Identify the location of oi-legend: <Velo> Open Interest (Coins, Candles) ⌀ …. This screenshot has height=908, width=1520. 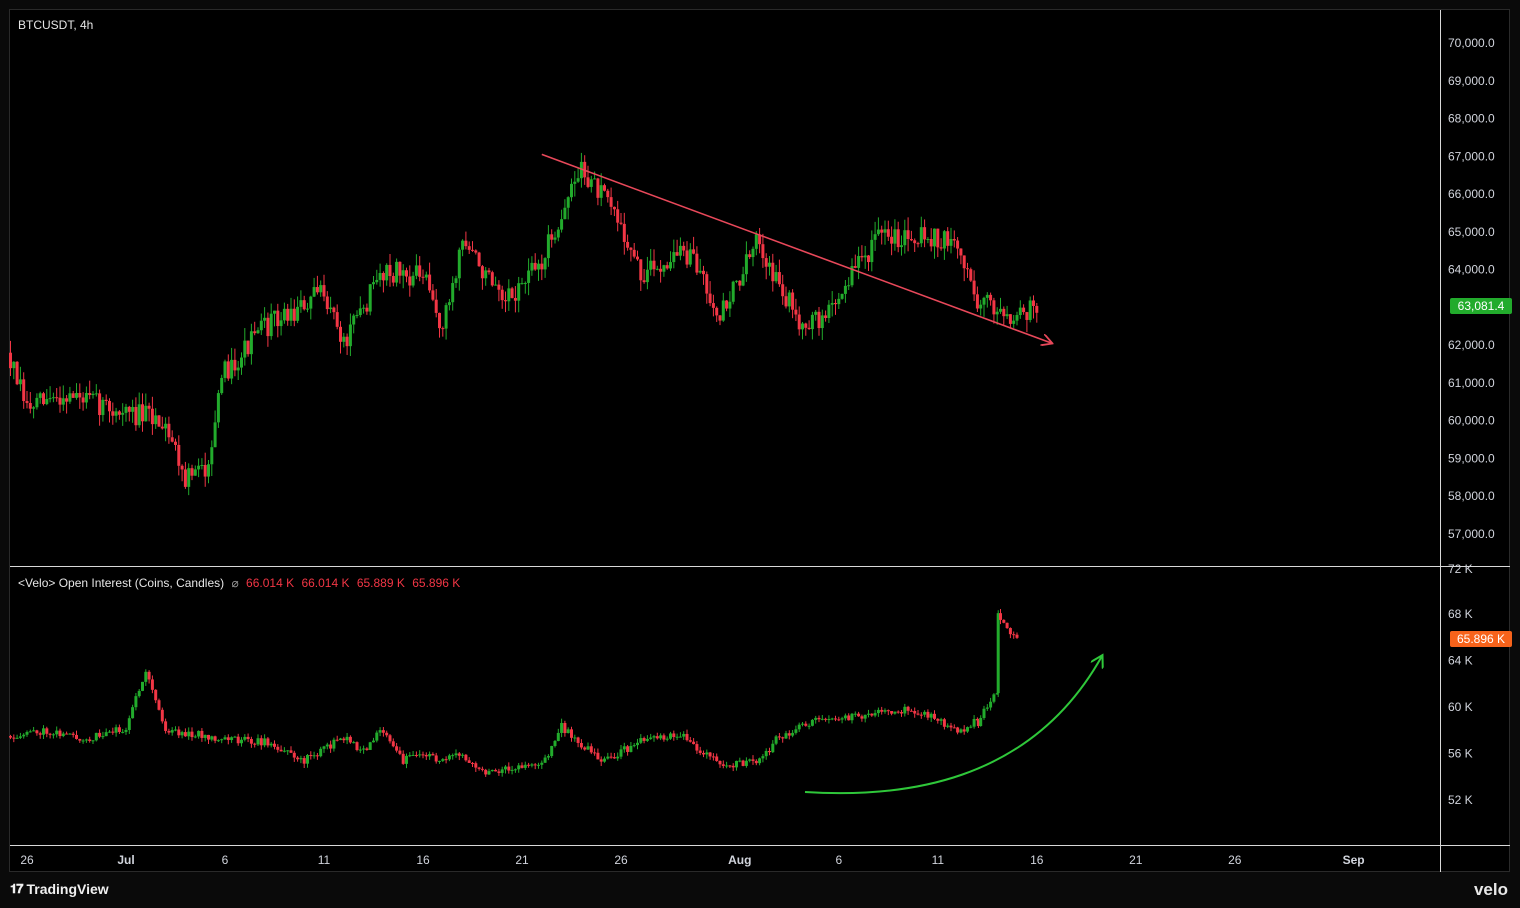
(239, 583).